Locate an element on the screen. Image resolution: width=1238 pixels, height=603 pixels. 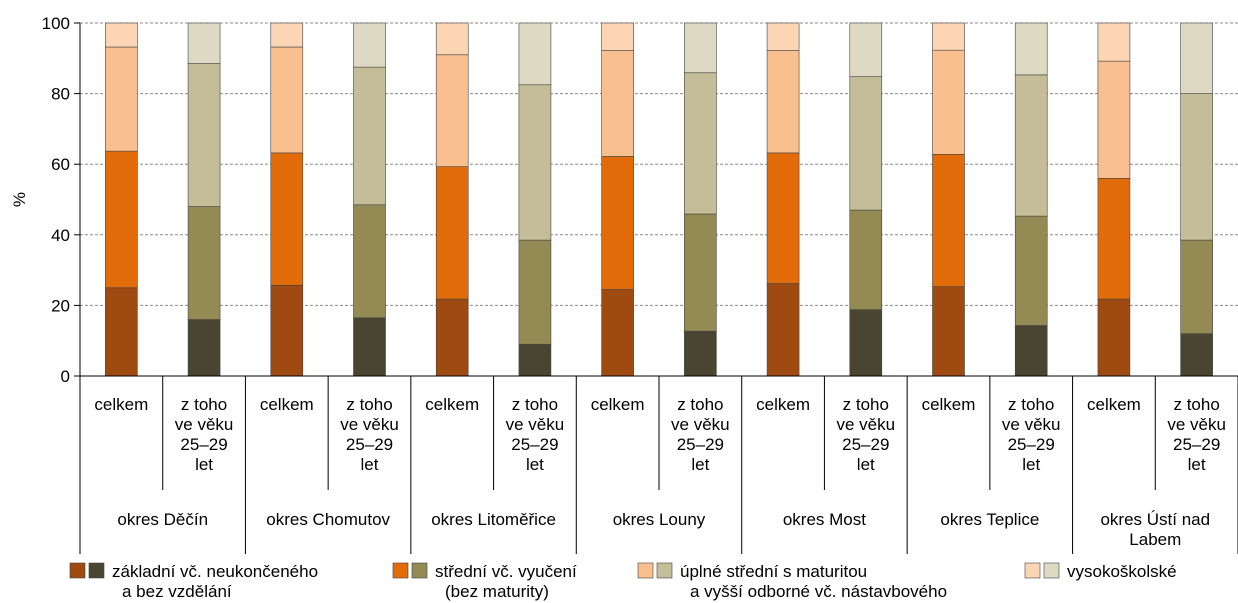
group-label: okres Ústí nad Labem is located at coordinates (1155, 529).